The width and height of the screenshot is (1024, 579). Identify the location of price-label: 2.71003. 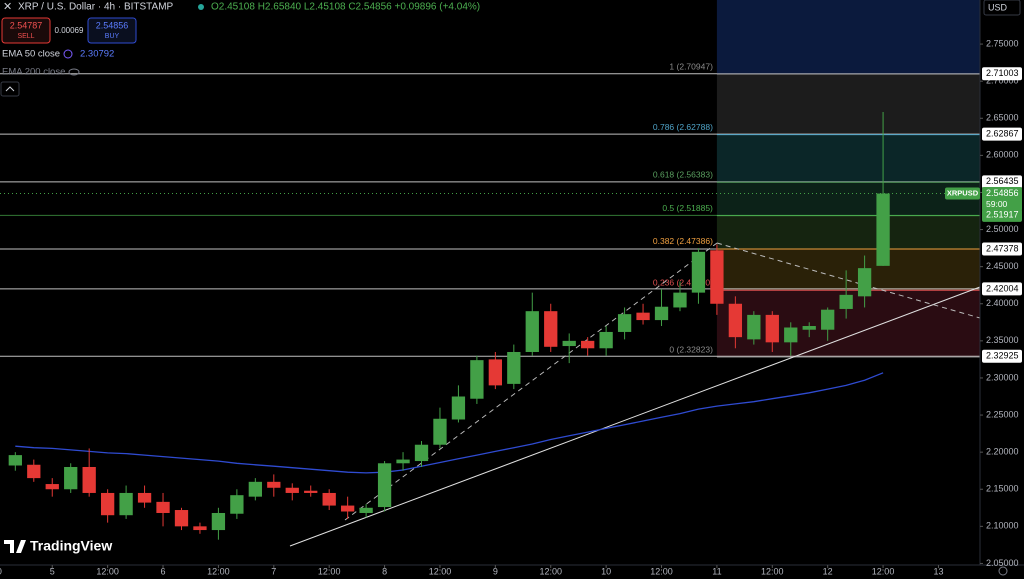
(1002, 73).